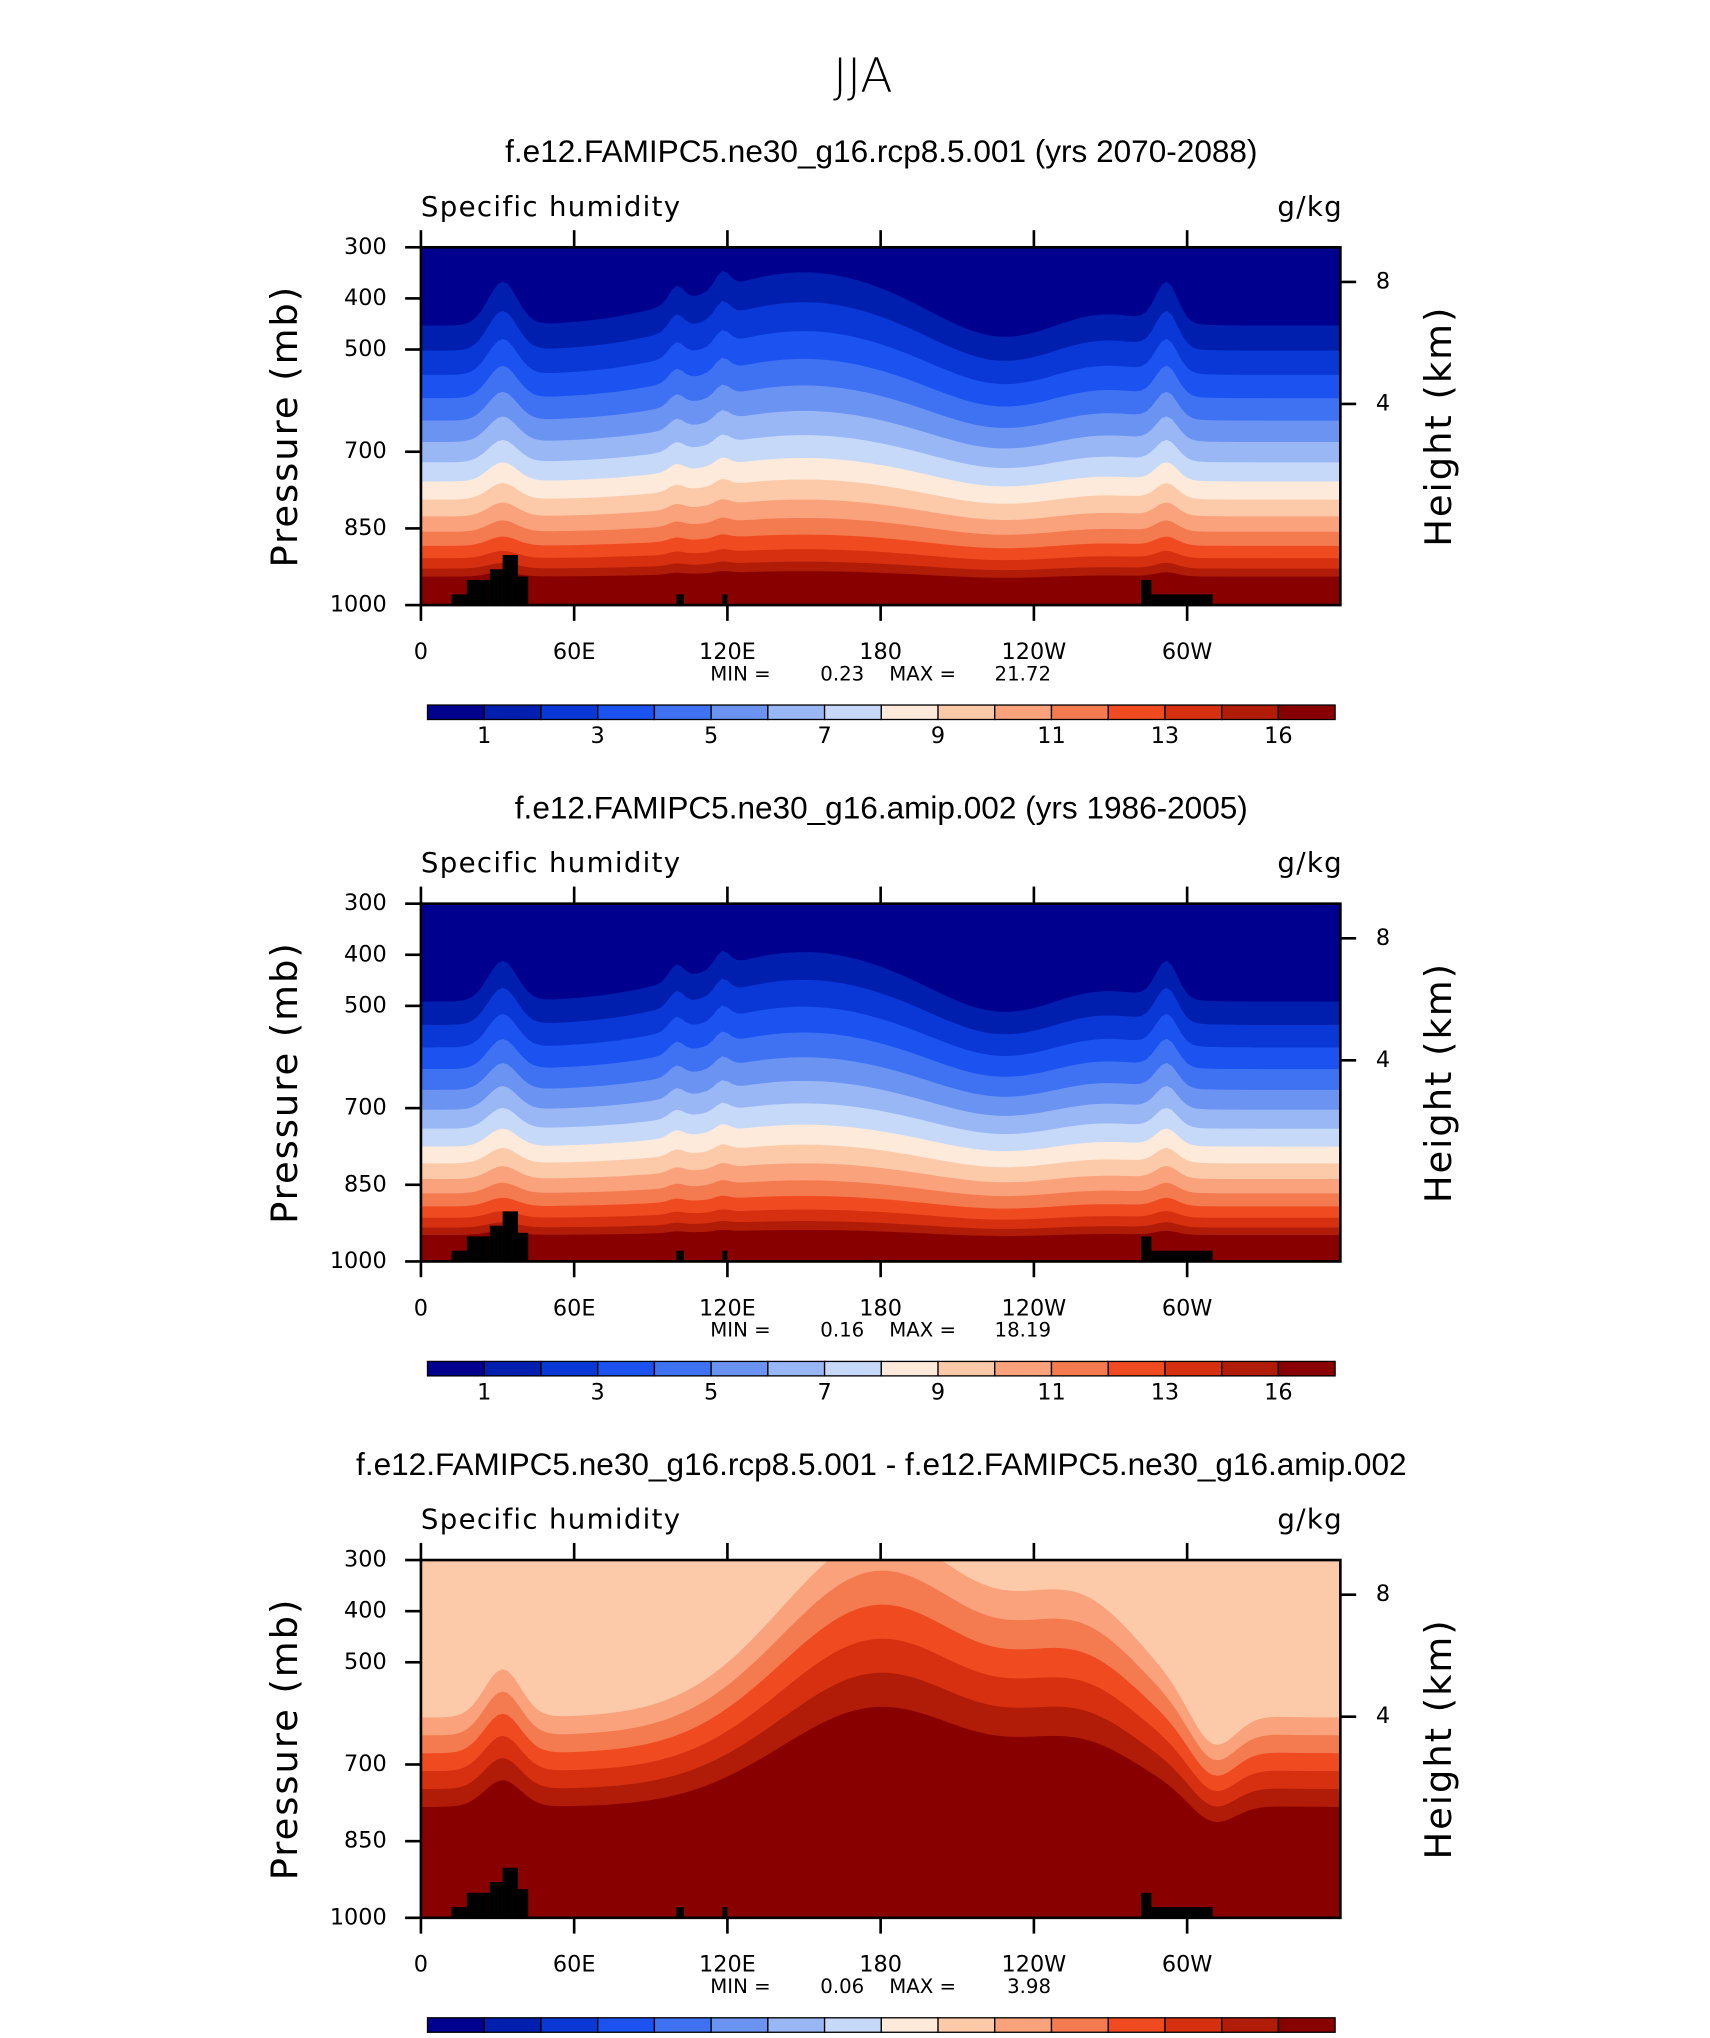 This screenshot has width=1710, height=2038. Describe the element at coordinates (880, 426) in the screenshot. I see `contour-field` at that location.